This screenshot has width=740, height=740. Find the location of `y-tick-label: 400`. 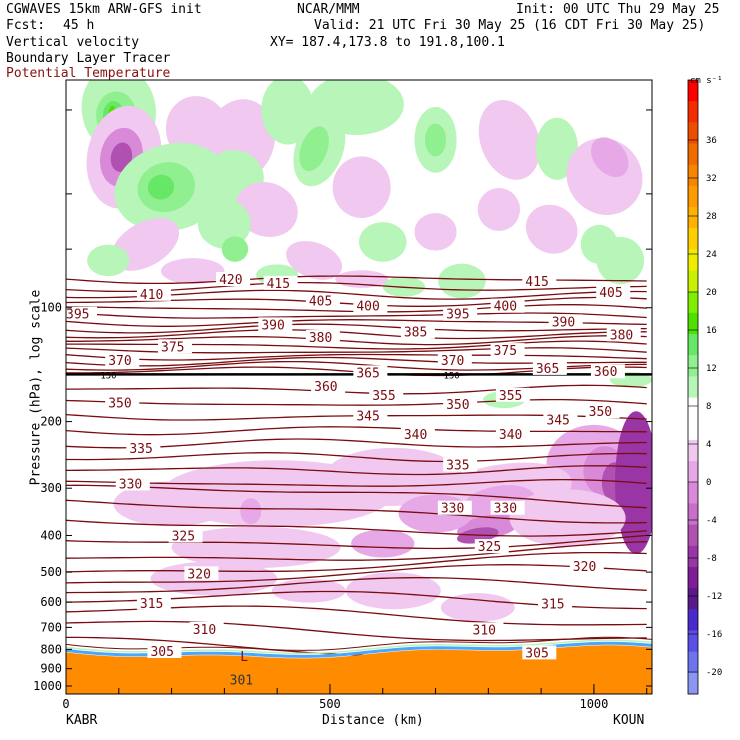

y-tick-label: 400 is located at coordinates (51, 535).